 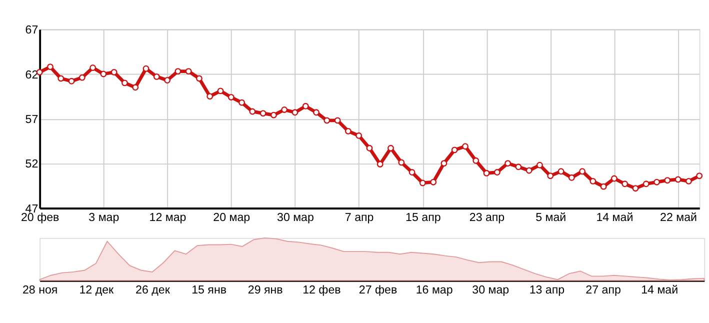 I want to click on y-tick-label: 62, so click(x=31, y=75).